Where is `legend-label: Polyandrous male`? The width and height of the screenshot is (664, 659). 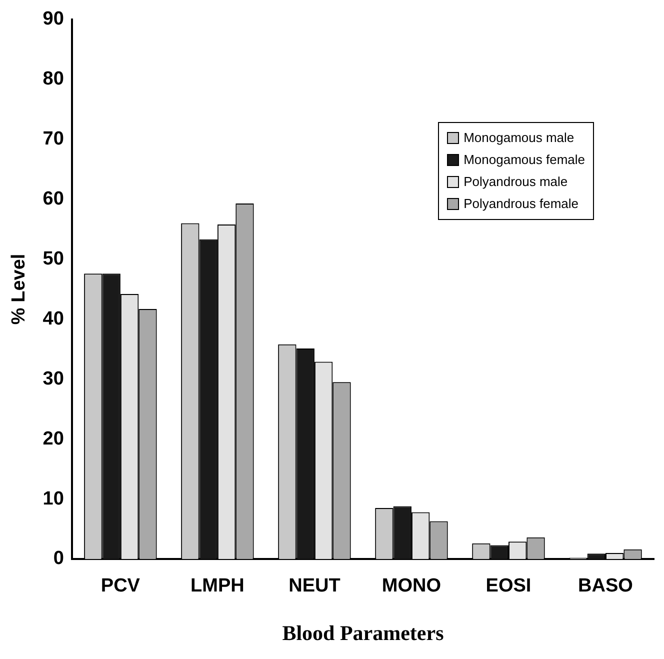
legend-label: Polyandrous male is located at coordinates (516, 181).